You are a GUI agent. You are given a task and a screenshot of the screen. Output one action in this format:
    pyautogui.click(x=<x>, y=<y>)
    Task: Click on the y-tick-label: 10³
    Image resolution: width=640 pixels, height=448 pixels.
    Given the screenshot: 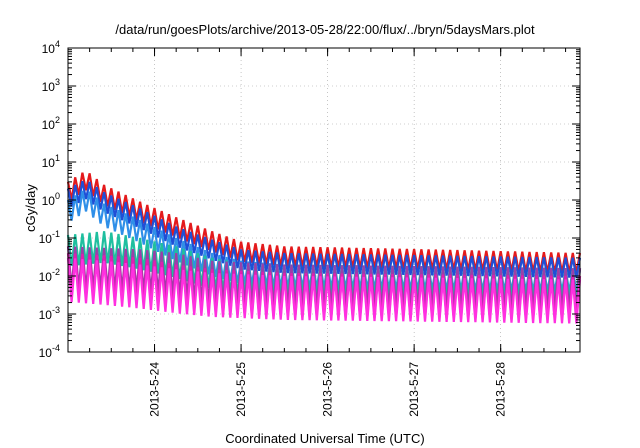 What is the action you would take?
    pyautogui.click(x=51, y=85)
    